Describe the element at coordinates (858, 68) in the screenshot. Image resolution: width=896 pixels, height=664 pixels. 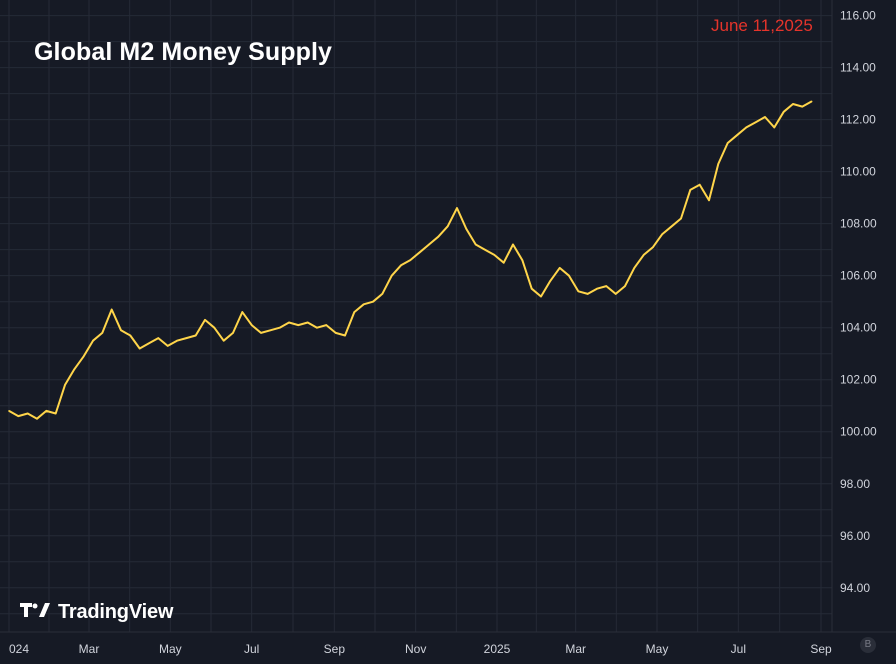
I see `y-tick-label: 114.00` at that location.